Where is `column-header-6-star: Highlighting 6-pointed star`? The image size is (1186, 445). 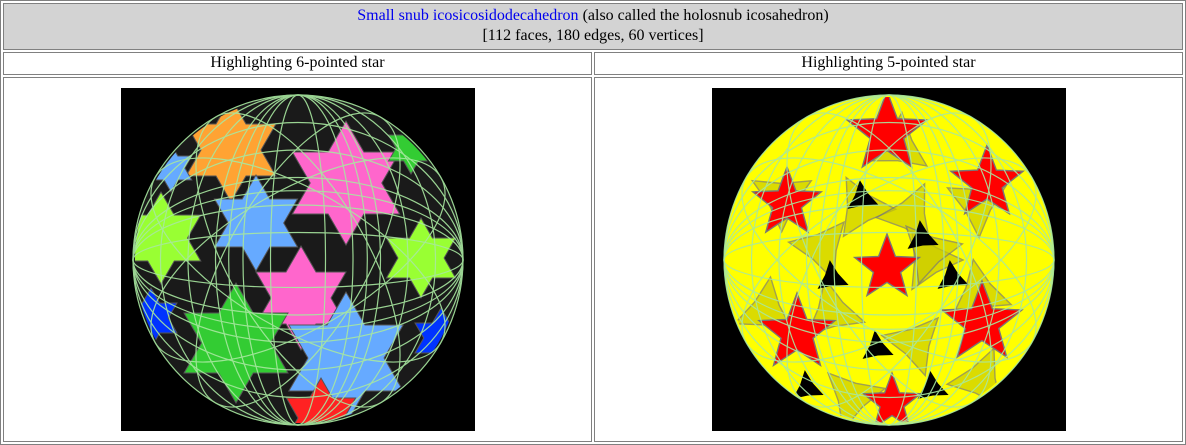
column-header-6-star: Highlighting 6-pointed star is located at coordinates (297, 63).